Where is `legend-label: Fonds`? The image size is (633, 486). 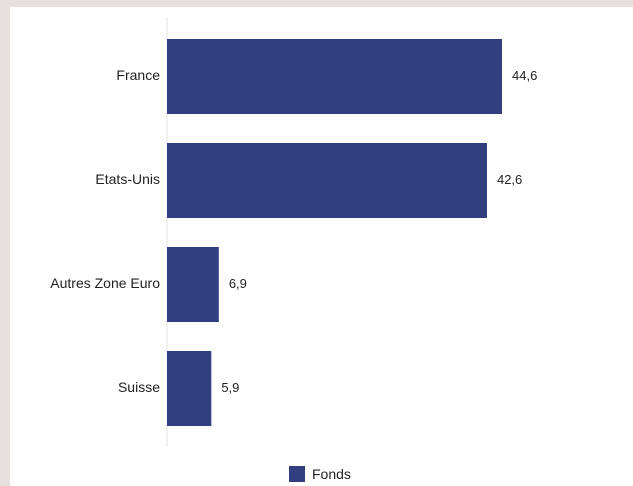 legend-label: Fonds is located at coordinates (331, 474).